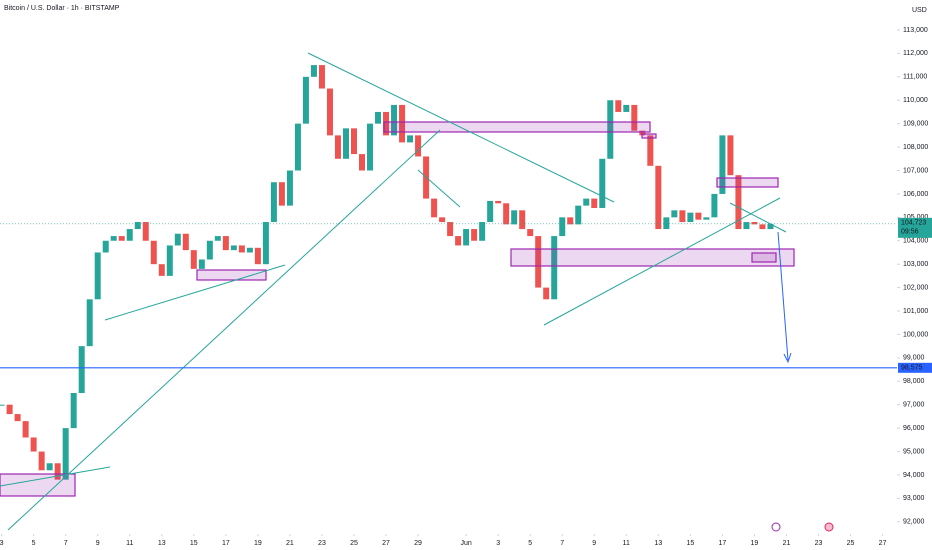  Describe the element at coordinates (322, 543) in the screenshot. I see `x-tick-label: 23` at that location.